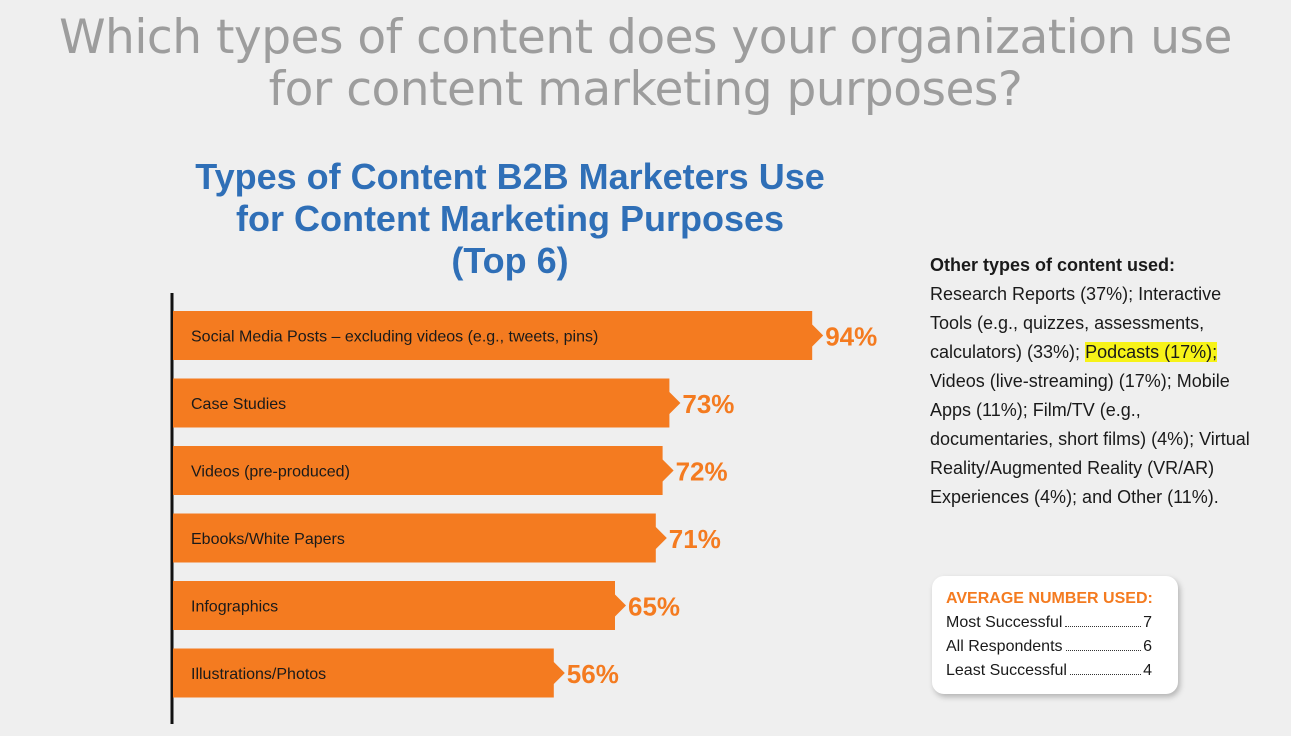 Image resolution: width=1291 pixels, height=736 pixels. I want to click on bar-value-label-0: 94%, so click(851, 337).